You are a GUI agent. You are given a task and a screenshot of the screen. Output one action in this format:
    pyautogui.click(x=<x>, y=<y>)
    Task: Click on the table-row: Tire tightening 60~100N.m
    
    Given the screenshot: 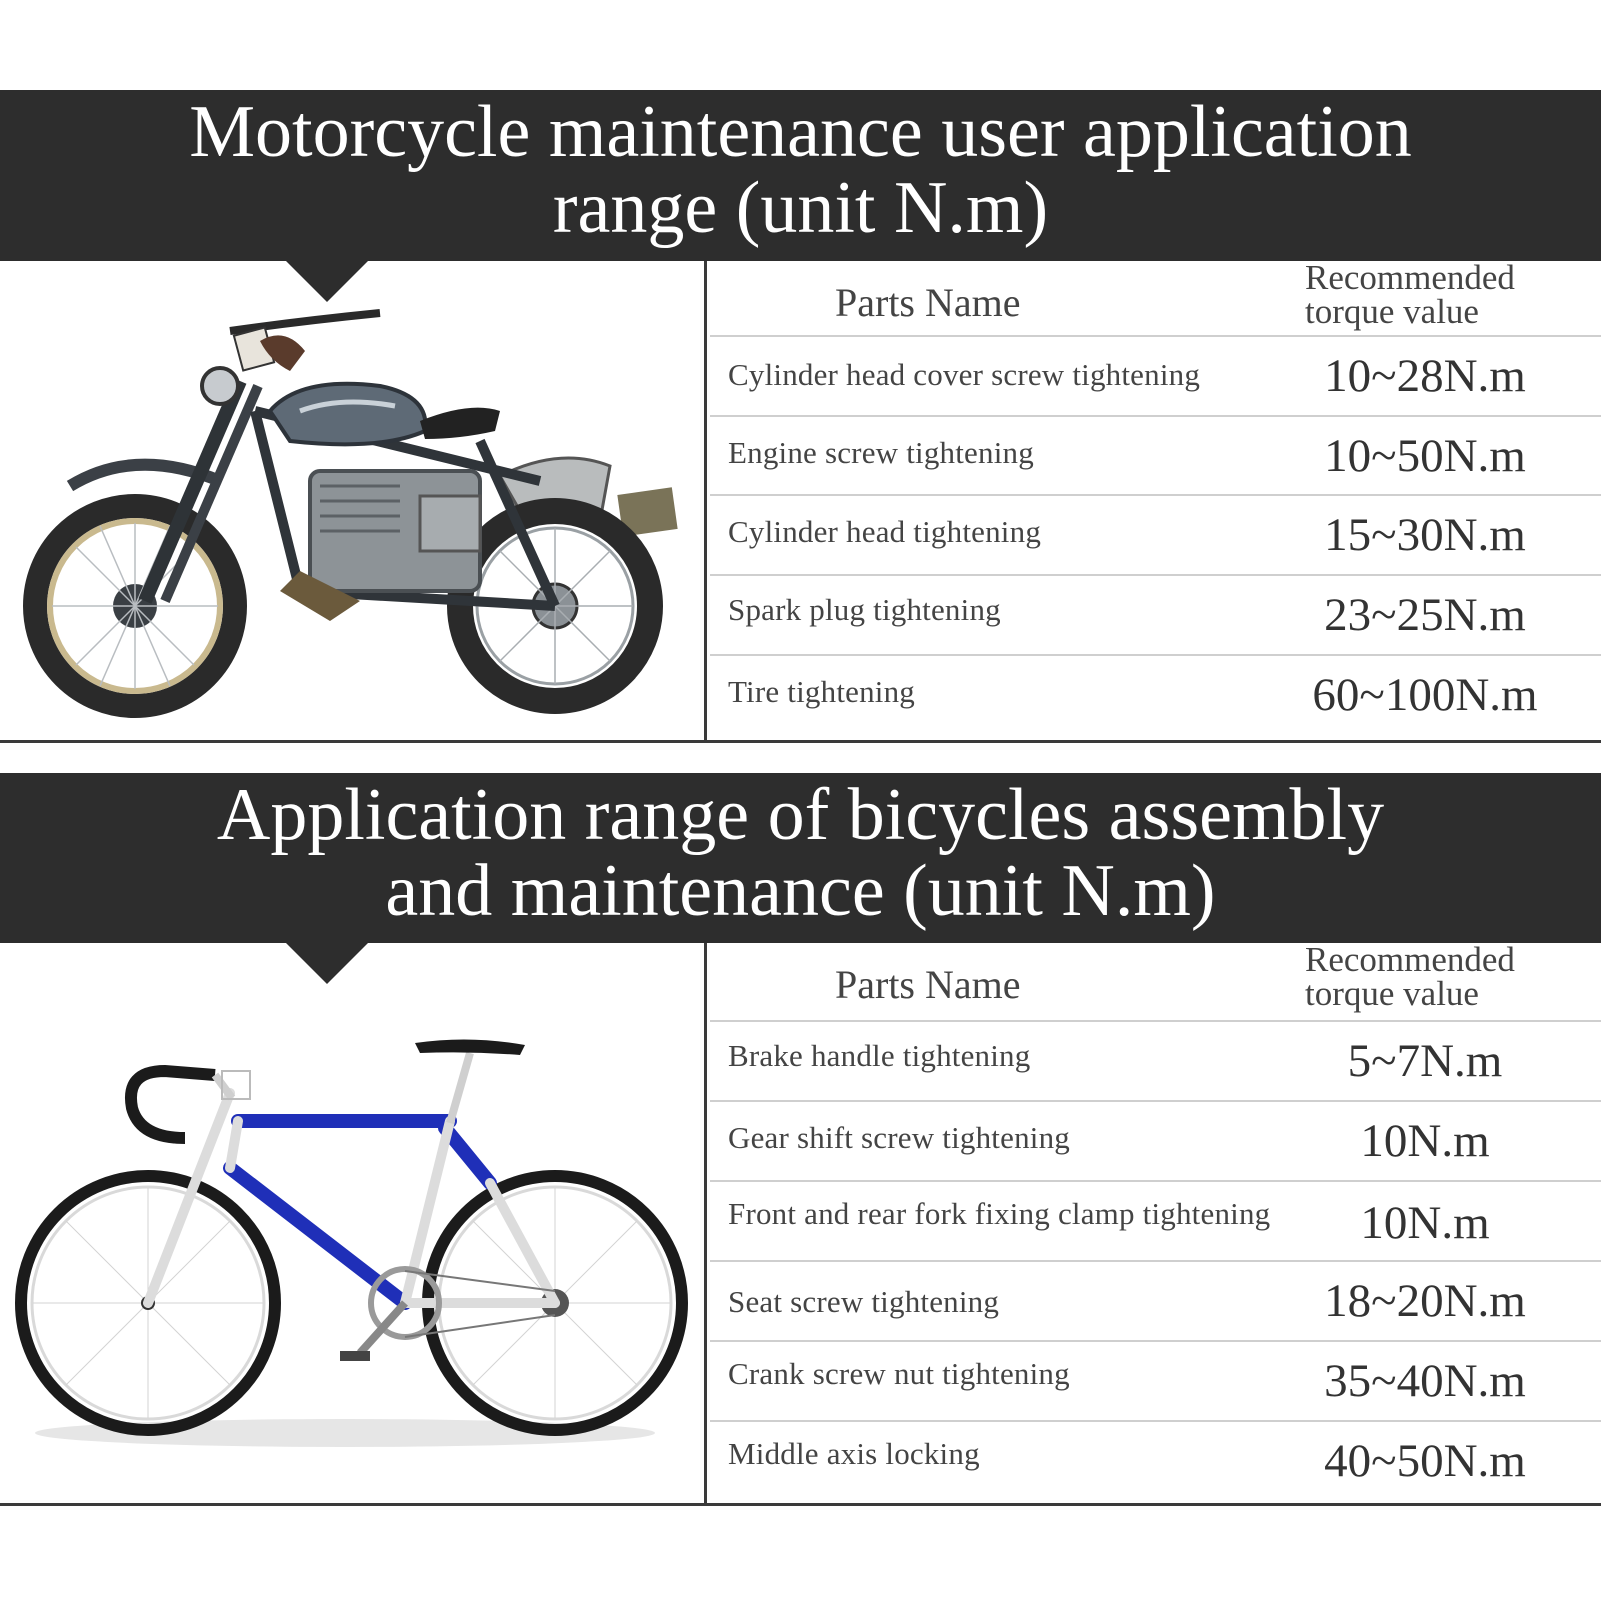 What is the action you would take?
    pyautogui.click(x=1155, y=696)
    